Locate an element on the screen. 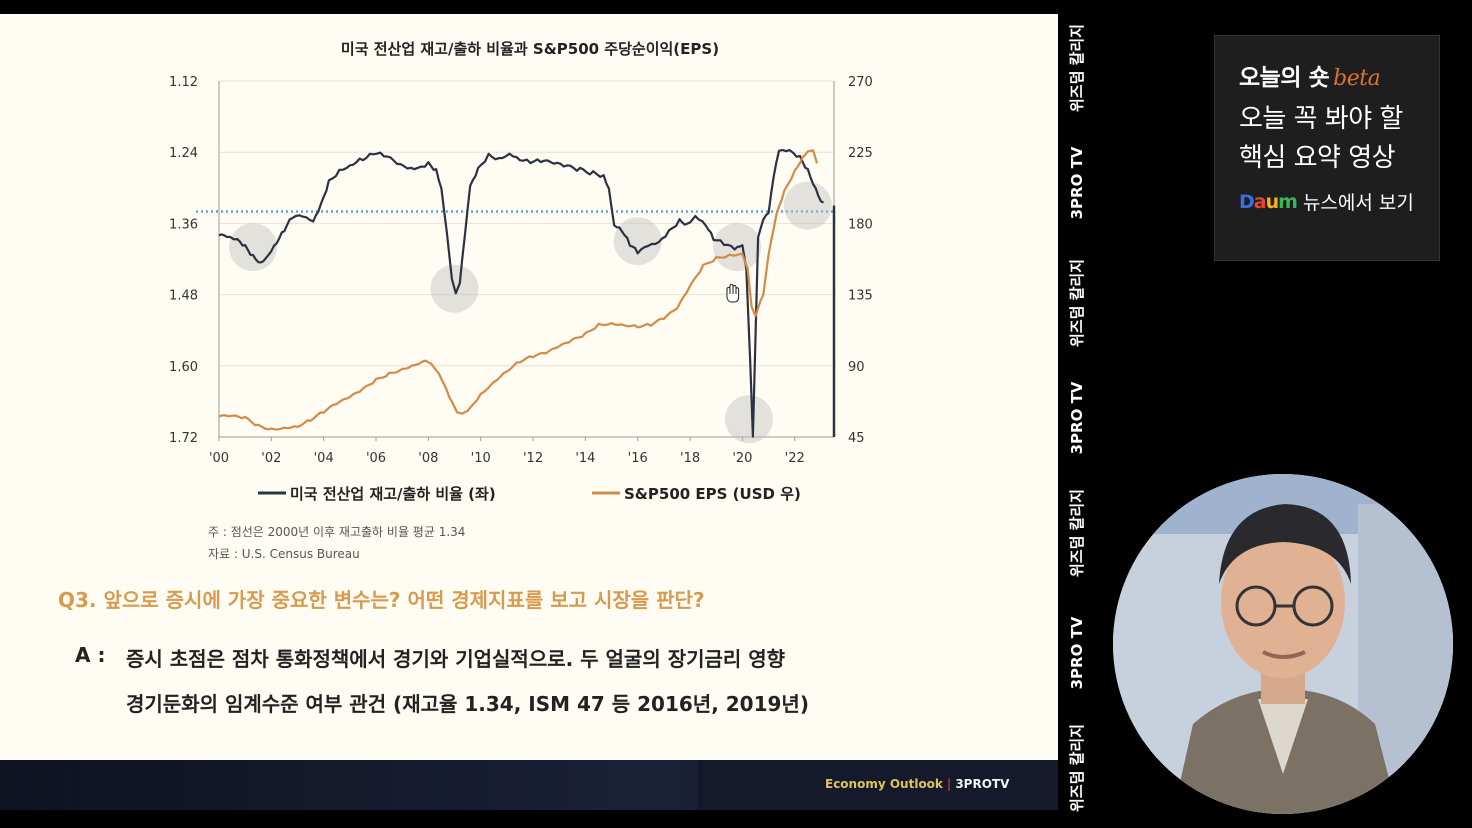  chart-note: 주 : 점선은 2000년 이후 재고출하 비율 평균 1.34 is located at coordinates (337, 532).